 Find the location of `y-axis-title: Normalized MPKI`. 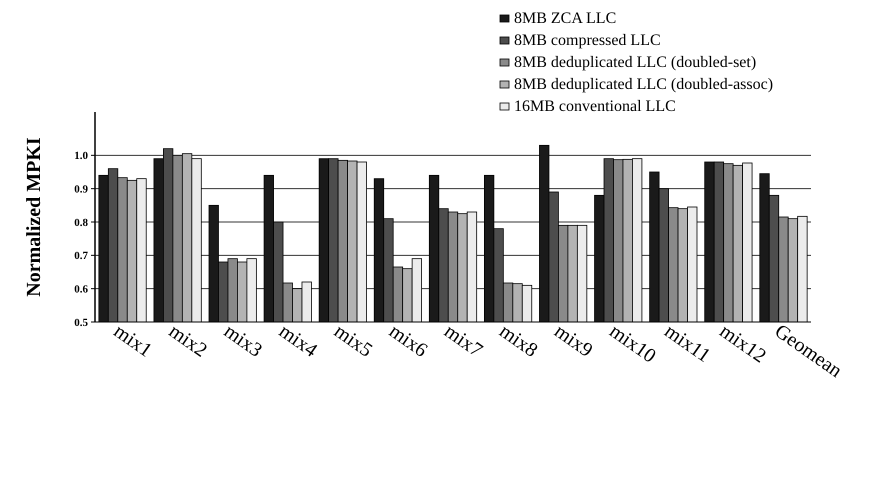

y-axis-title: Normalized MPKI is located at coordinates (34, 217).